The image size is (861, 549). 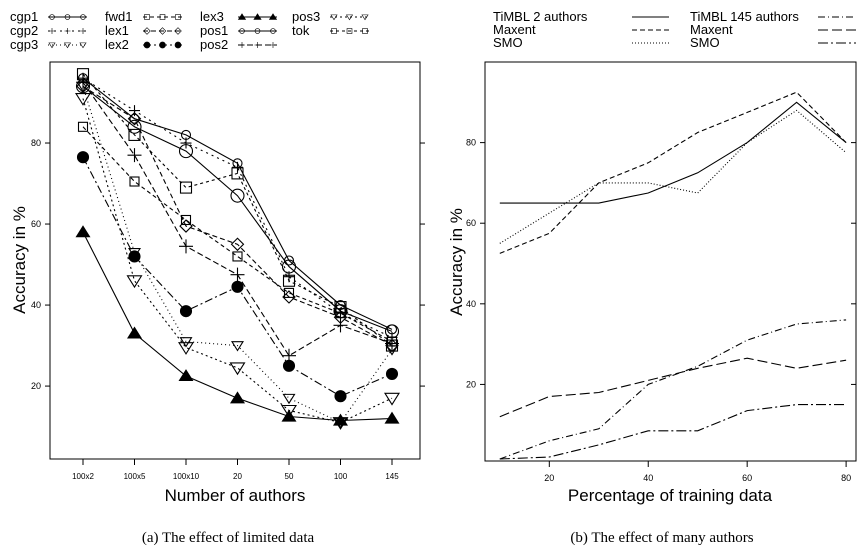 What do you see at coordinates (36, 224) in the screenshot?
I see `y-tick-label-a-60: 60` at bounding box center [36, 224].